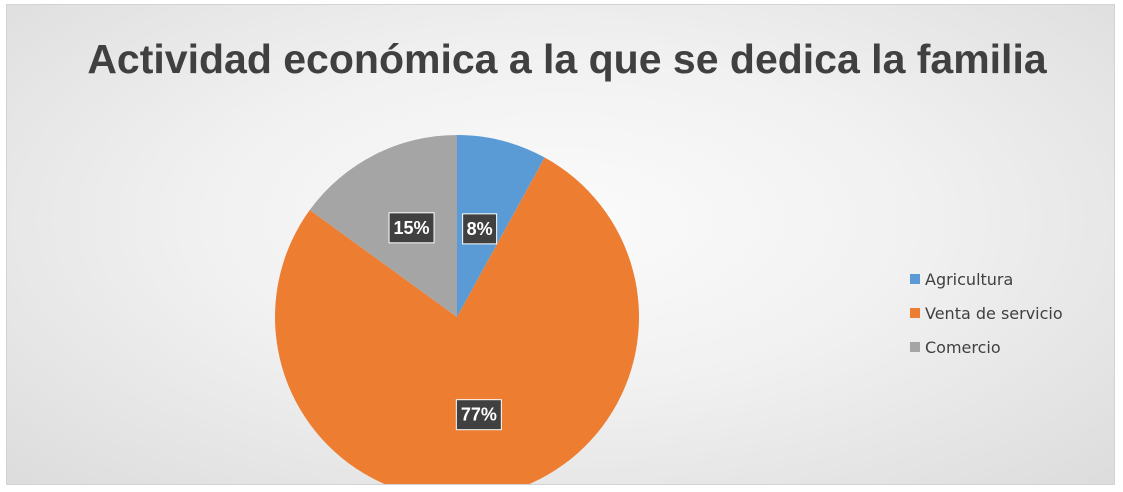  I want to click on legend-label: Venta de servicio, so click(994, 313).